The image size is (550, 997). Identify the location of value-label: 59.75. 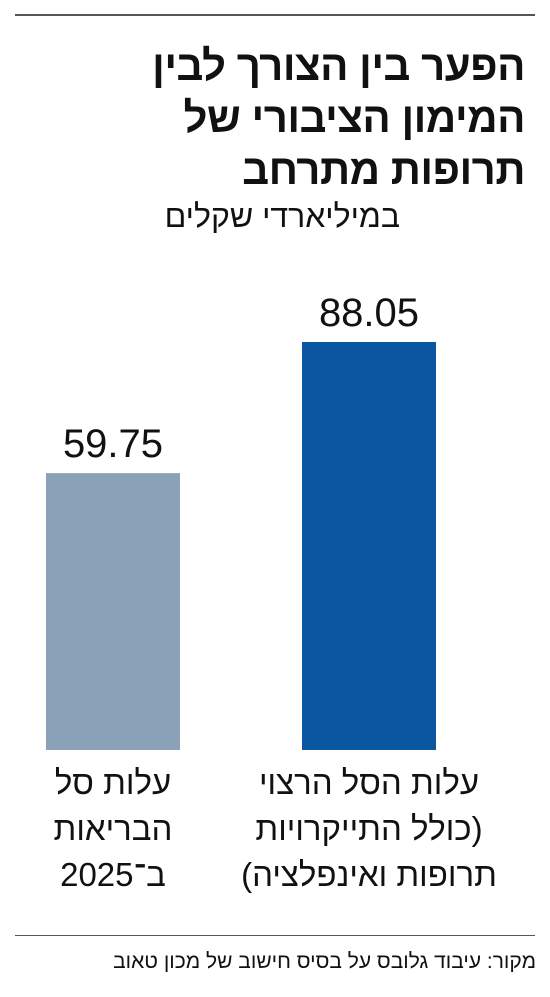
(113, 444).